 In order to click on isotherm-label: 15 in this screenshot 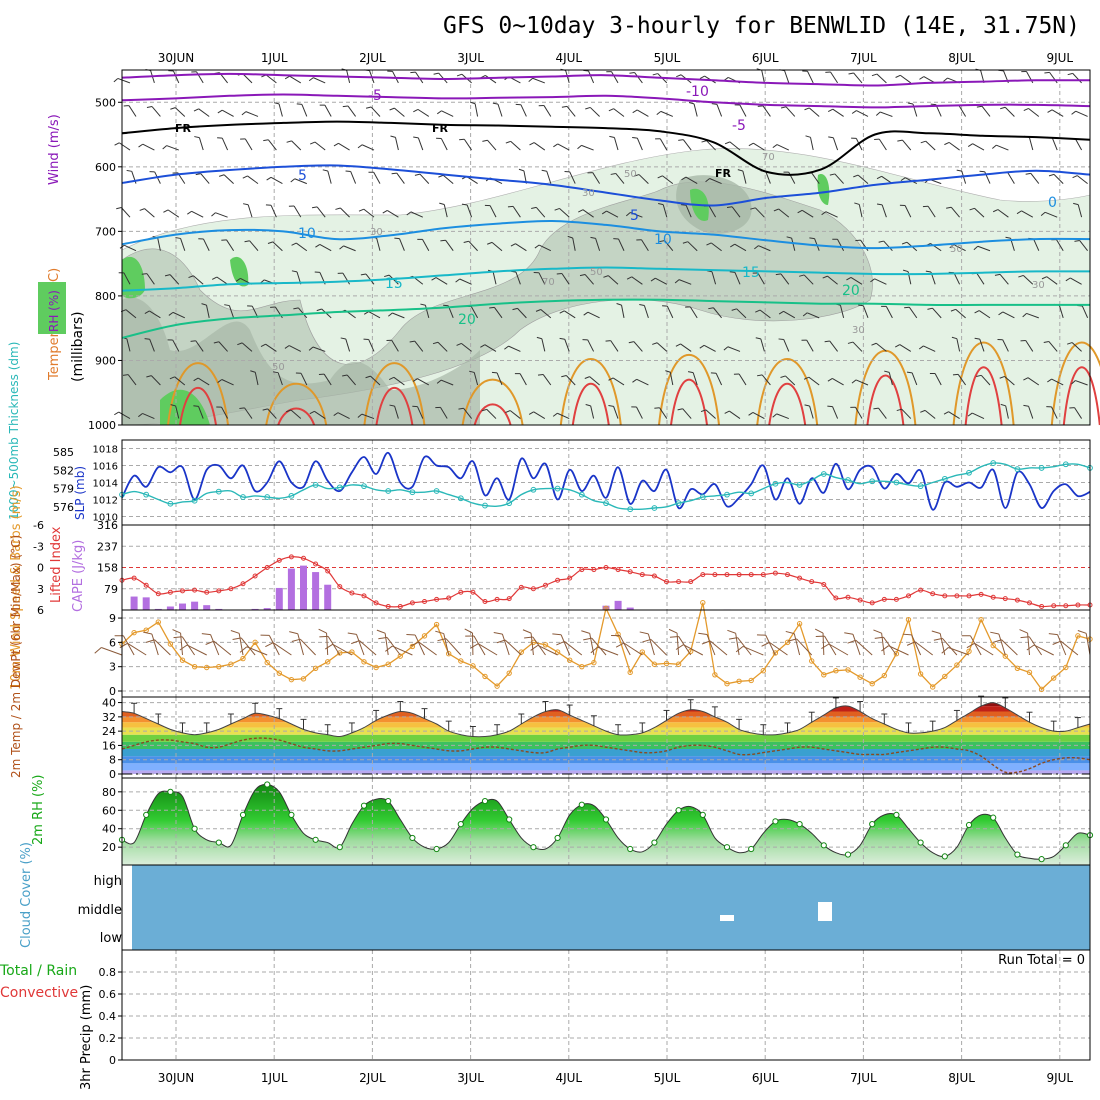, I will do `click(394, 284)`.